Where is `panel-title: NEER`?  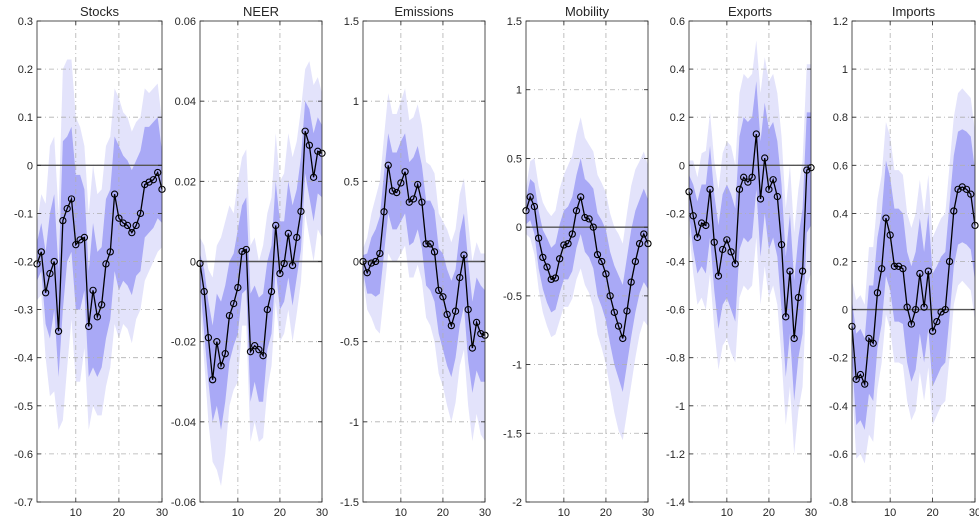 panel-title: NEER is located at coordinates (261, 11).